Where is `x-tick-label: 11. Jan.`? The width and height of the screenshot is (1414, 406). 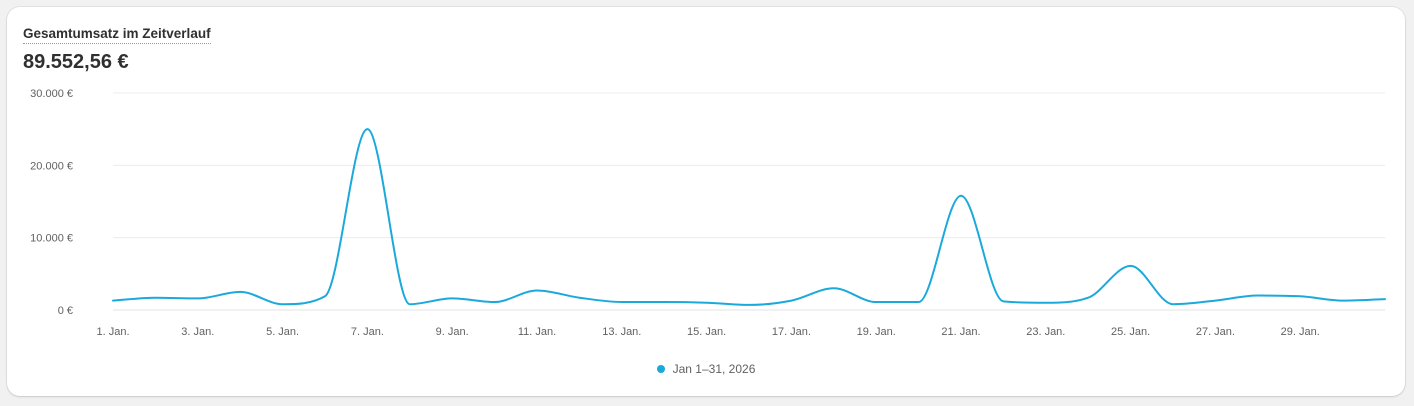 x-tick-label: 11. Jan. is located at coordinates (537, 332).